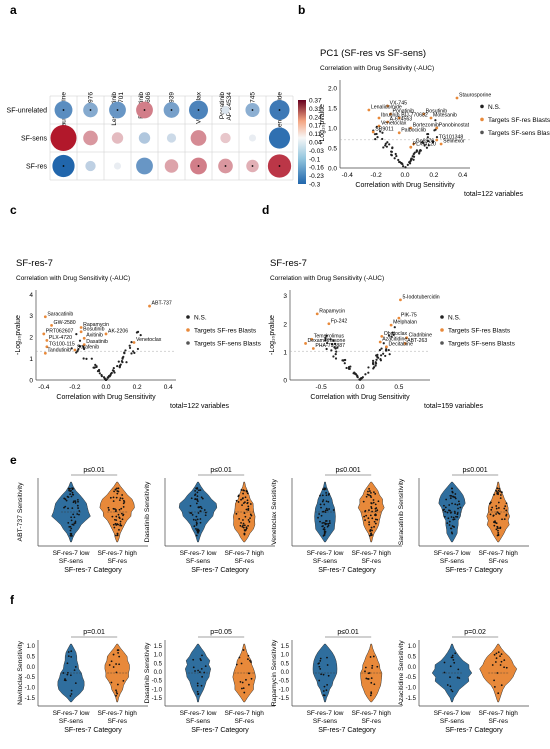  I want to click on violin-y-tick: 1.0, so click(158, 656).